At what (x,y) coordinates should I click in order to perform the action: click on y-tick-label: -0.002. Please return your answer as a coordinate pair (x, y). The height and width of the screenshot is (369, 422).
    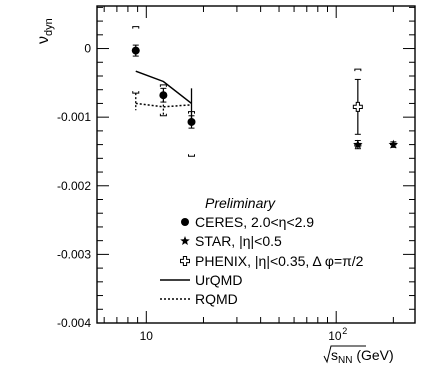
    Looking at the image, I should click on (74, 186).